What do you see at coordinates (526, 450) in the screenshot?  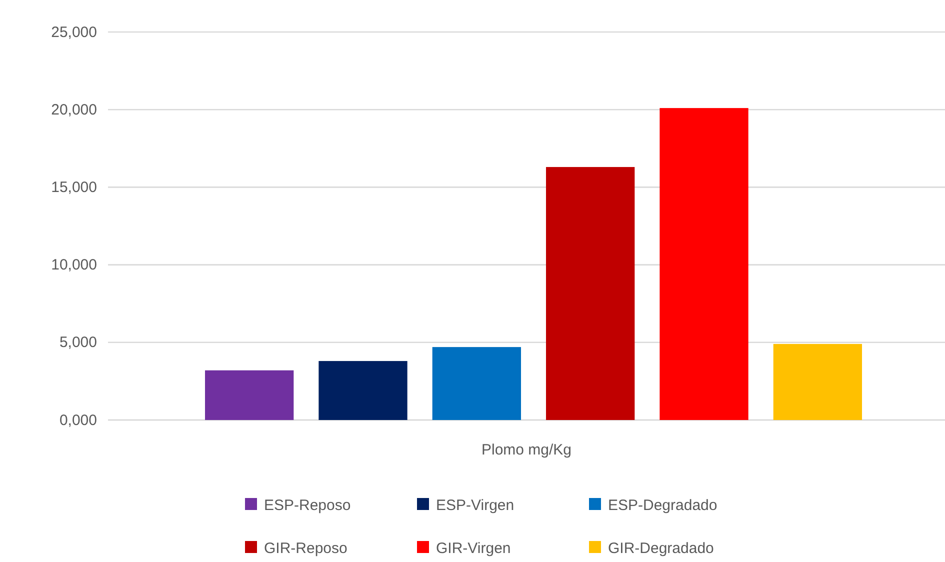 I see `x-tick-label: Plomo mg/Kg` at bounding box center [526, 450].